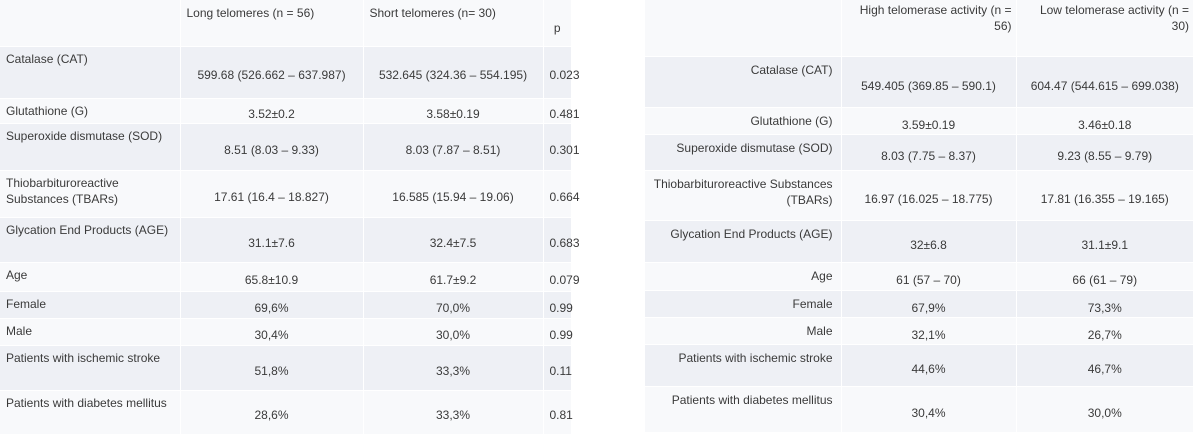 Image resolution: width=1193 pixels, height=434 pixels. I want to click on table-row: Age 61 (57 – 70) 66 (61 – 79), so click(919, 276).